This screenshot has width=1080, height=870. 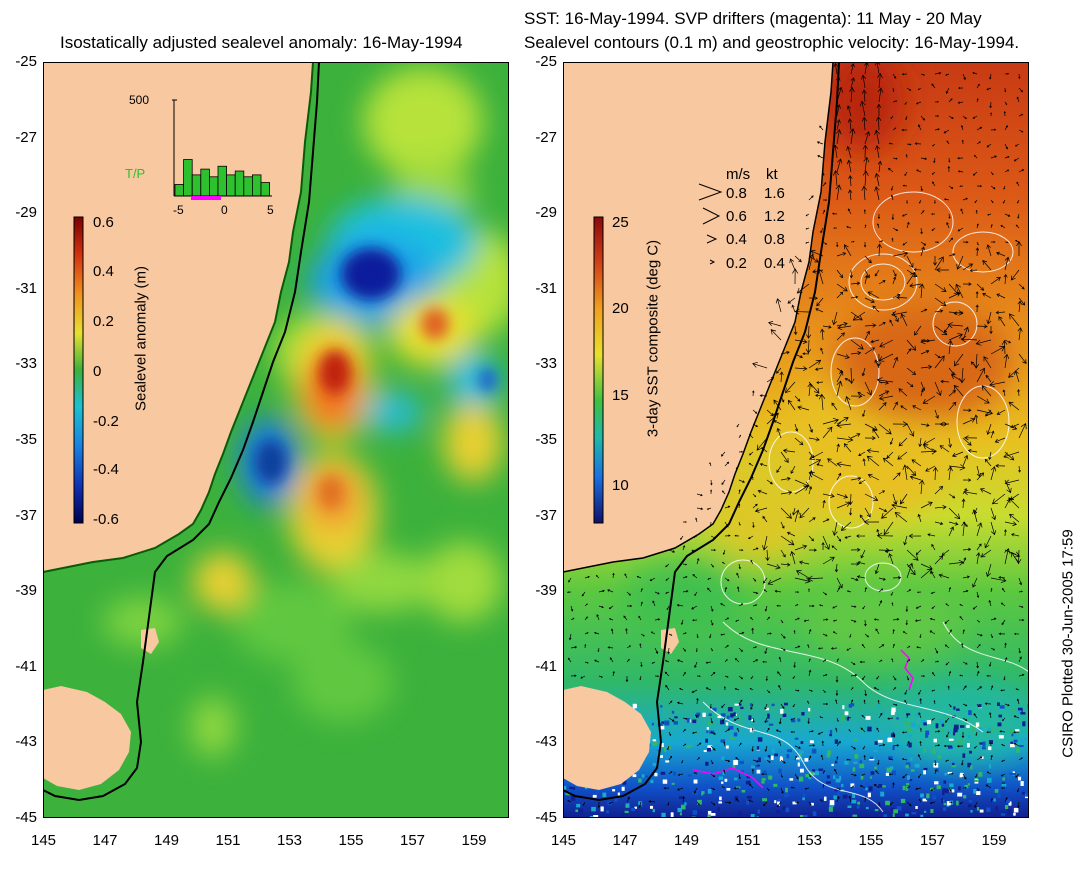 What do you see at coordinates (178, 317) in the screenshot?
I see `coastline` at bounding box center [178, 317].